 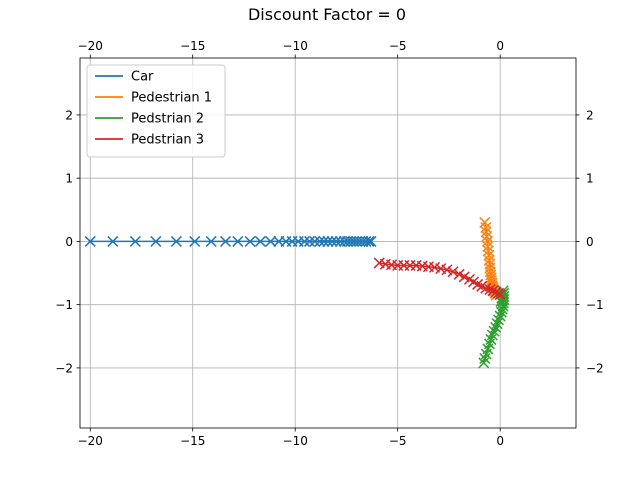 What do you see at coordinates (69, 115) in the screenshot?
I see `y-tick-label-left: 2` at bounding box center [69, 115].